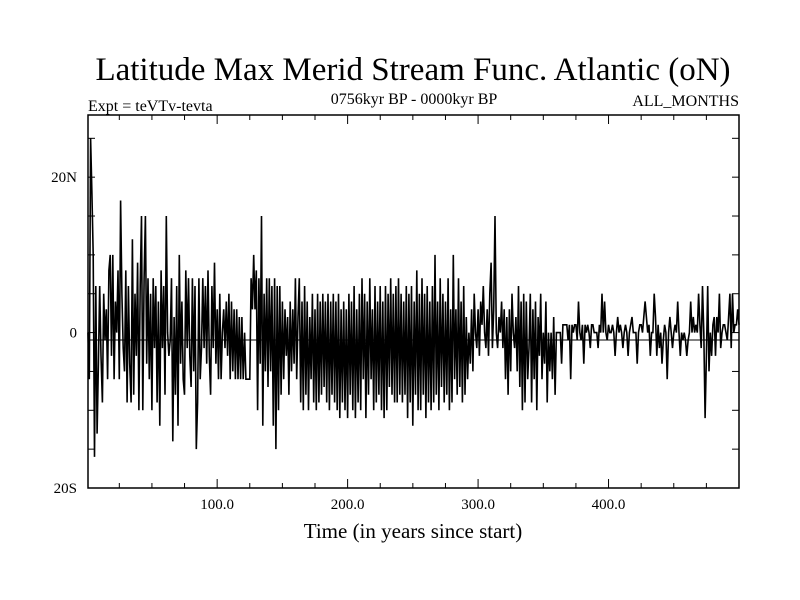  What do you see at coordinates (217, 505) in the screenshot?
I see `x-tick-label: 100.0` at bounding box center [217, 505].